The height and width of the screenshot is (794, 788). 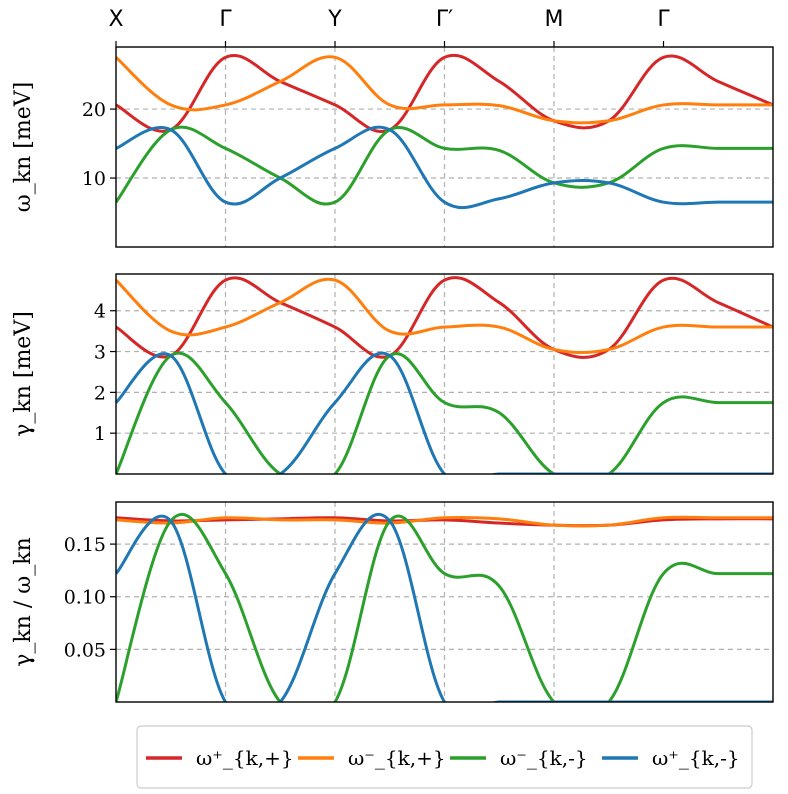 I want to click on y-axis-label: γ_kn / ω_kn, so click(x=23, y=602).